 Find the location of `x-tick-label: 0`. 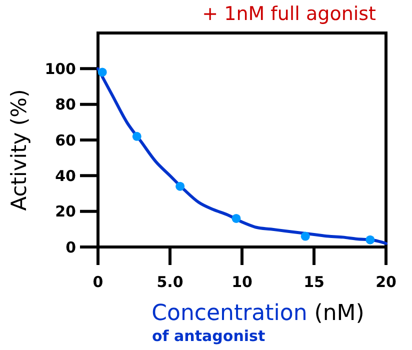

x-tick-label: 0 is located at coordinates (98, 282).